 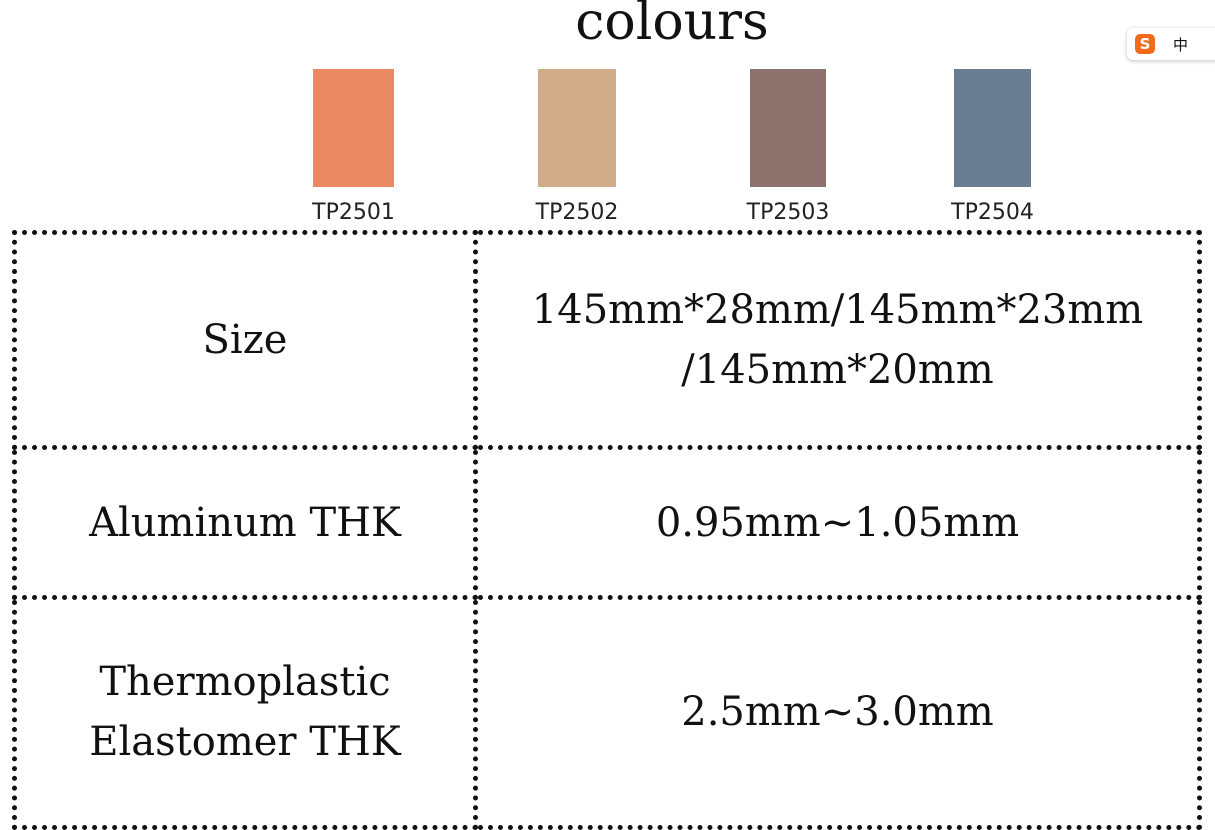 I want to click on swatch-label: TP2504, so click(x=992, y=212).